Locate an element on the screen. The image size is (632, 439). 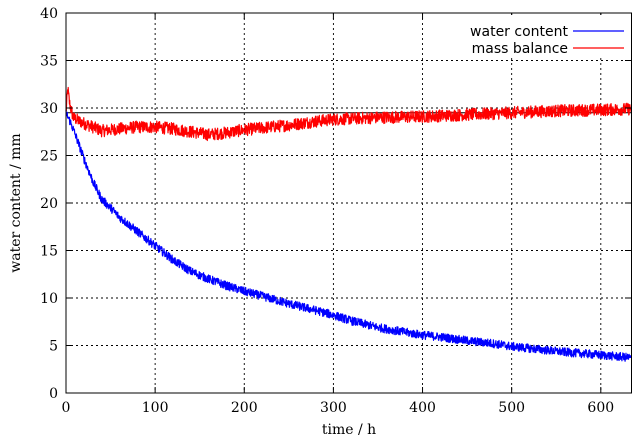
x-tick-label: 100 is located at coordinates (155, 408).